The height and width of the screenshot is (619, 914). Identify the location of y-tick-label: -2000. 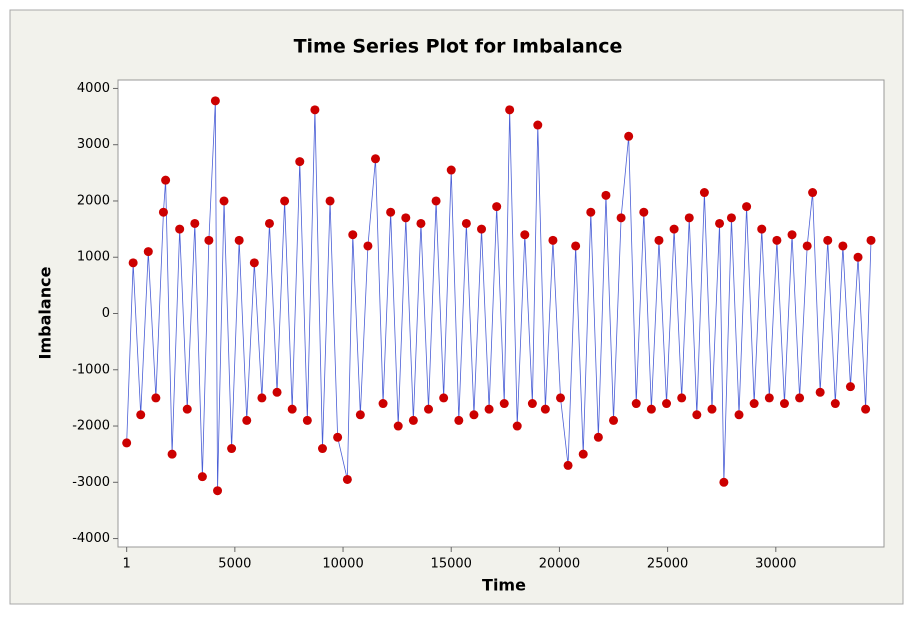
(91, 426).